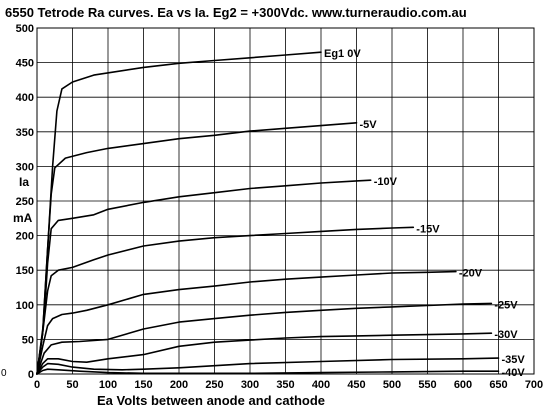 Image resolution: width=543 pixels, height=414 pixels. What do you see at coordinates (321, 385) in the screenshot?
I see `x-tick-label: 400` at bounding box center [321, 385].